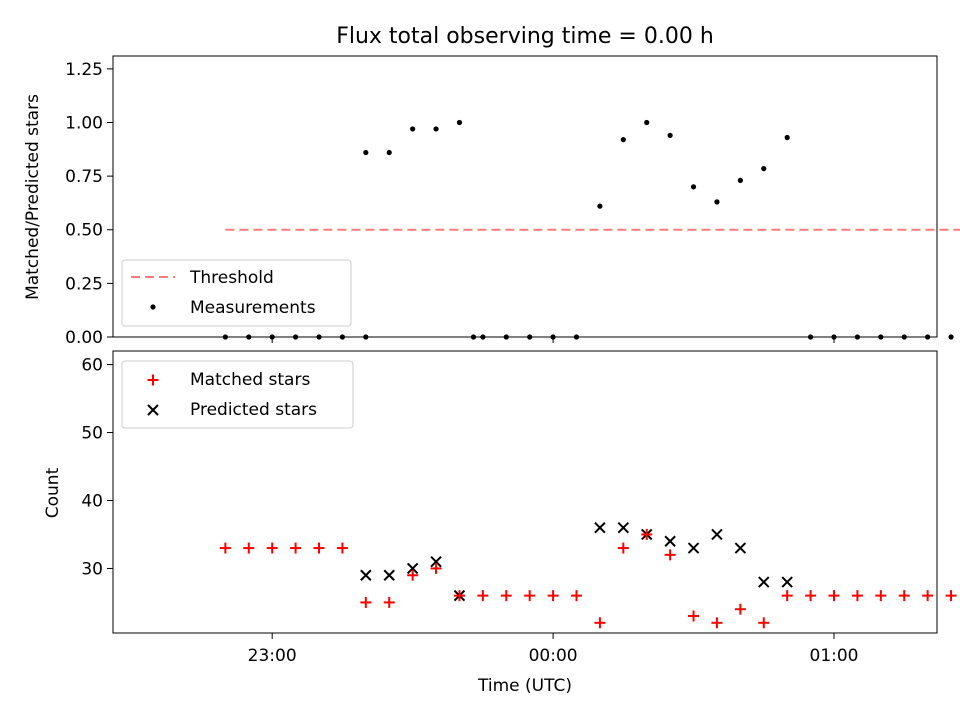  I want to click on bottom-legend: Matched stars Predicted stars, so click(237, 394).